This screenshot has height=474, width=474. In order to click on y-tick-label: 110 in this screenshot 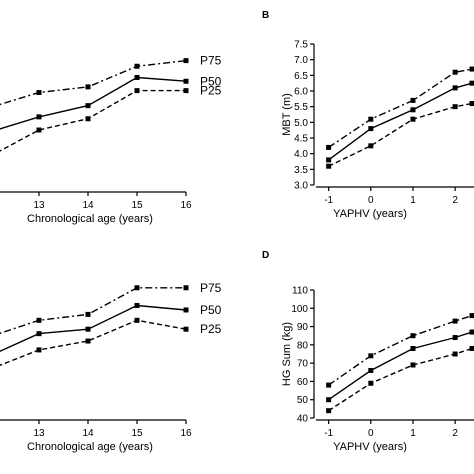, I will do `click(300, 291)`.